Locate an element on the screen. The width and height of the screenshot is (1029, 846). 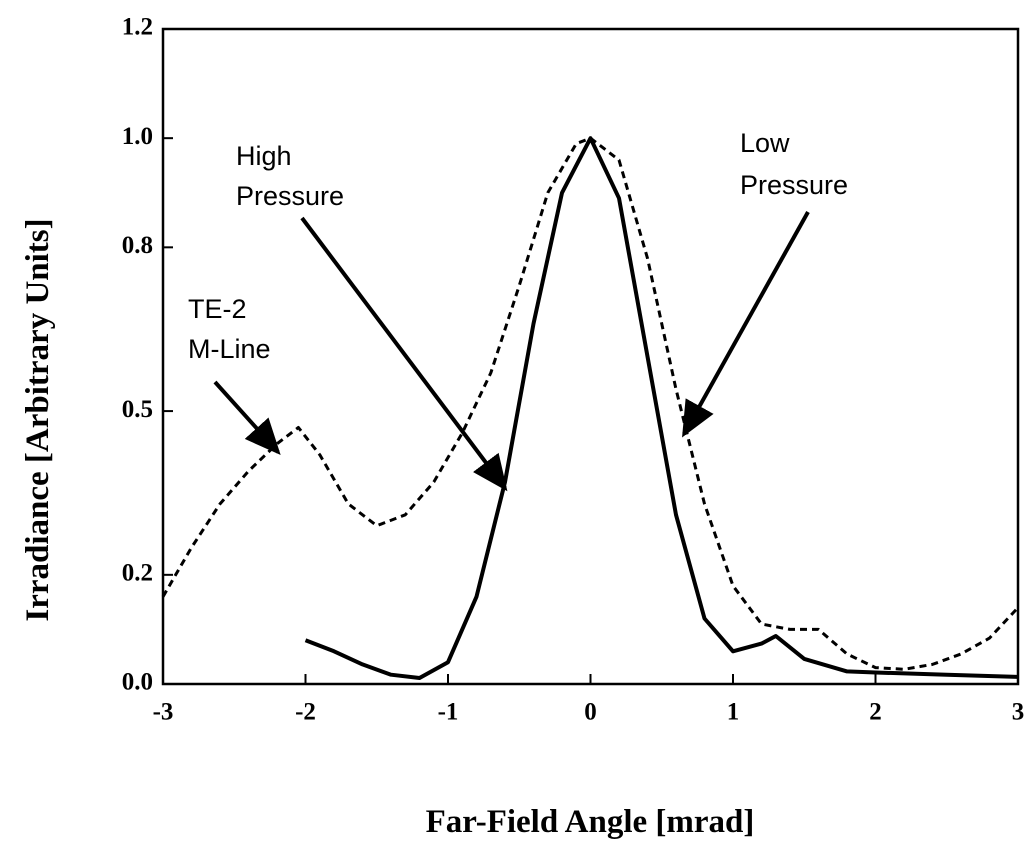
x-tick-label: -2 is located at coordinates (305, 712).